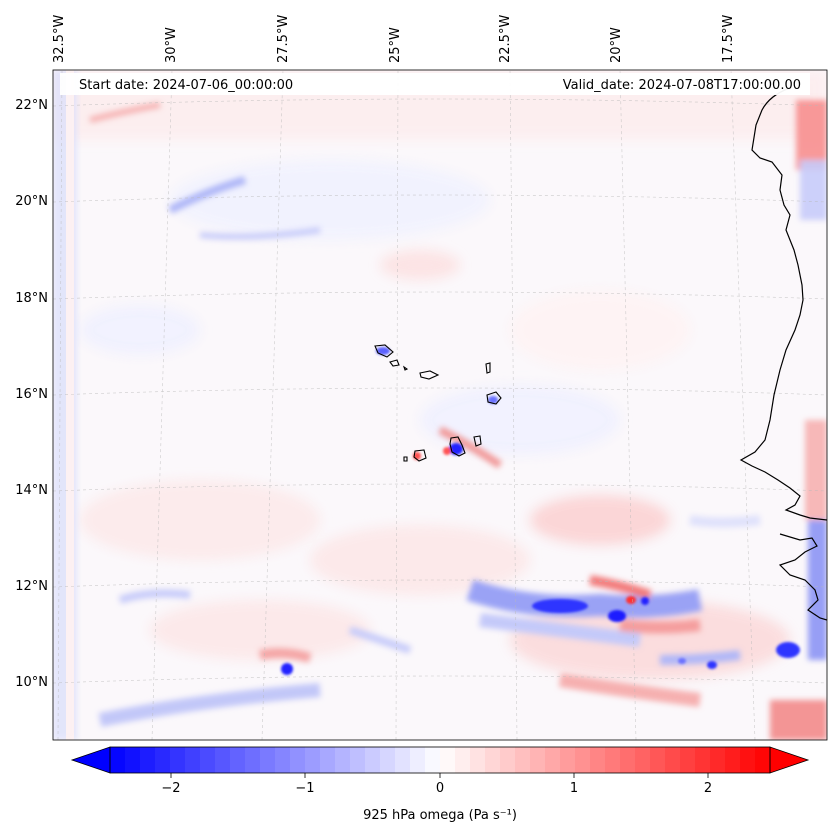 This screenshot has width=837, height=839. What do you see at coordinates (440, 198) in the screenshot?
I see `gridline-lat-20n` at bounding box center [440, 198].